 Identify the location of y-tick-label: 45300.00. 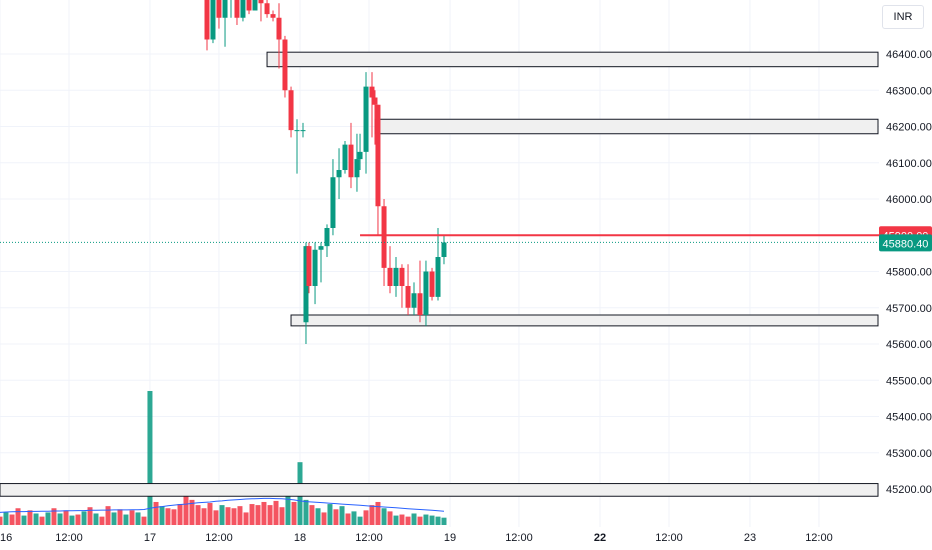
(909, 454).